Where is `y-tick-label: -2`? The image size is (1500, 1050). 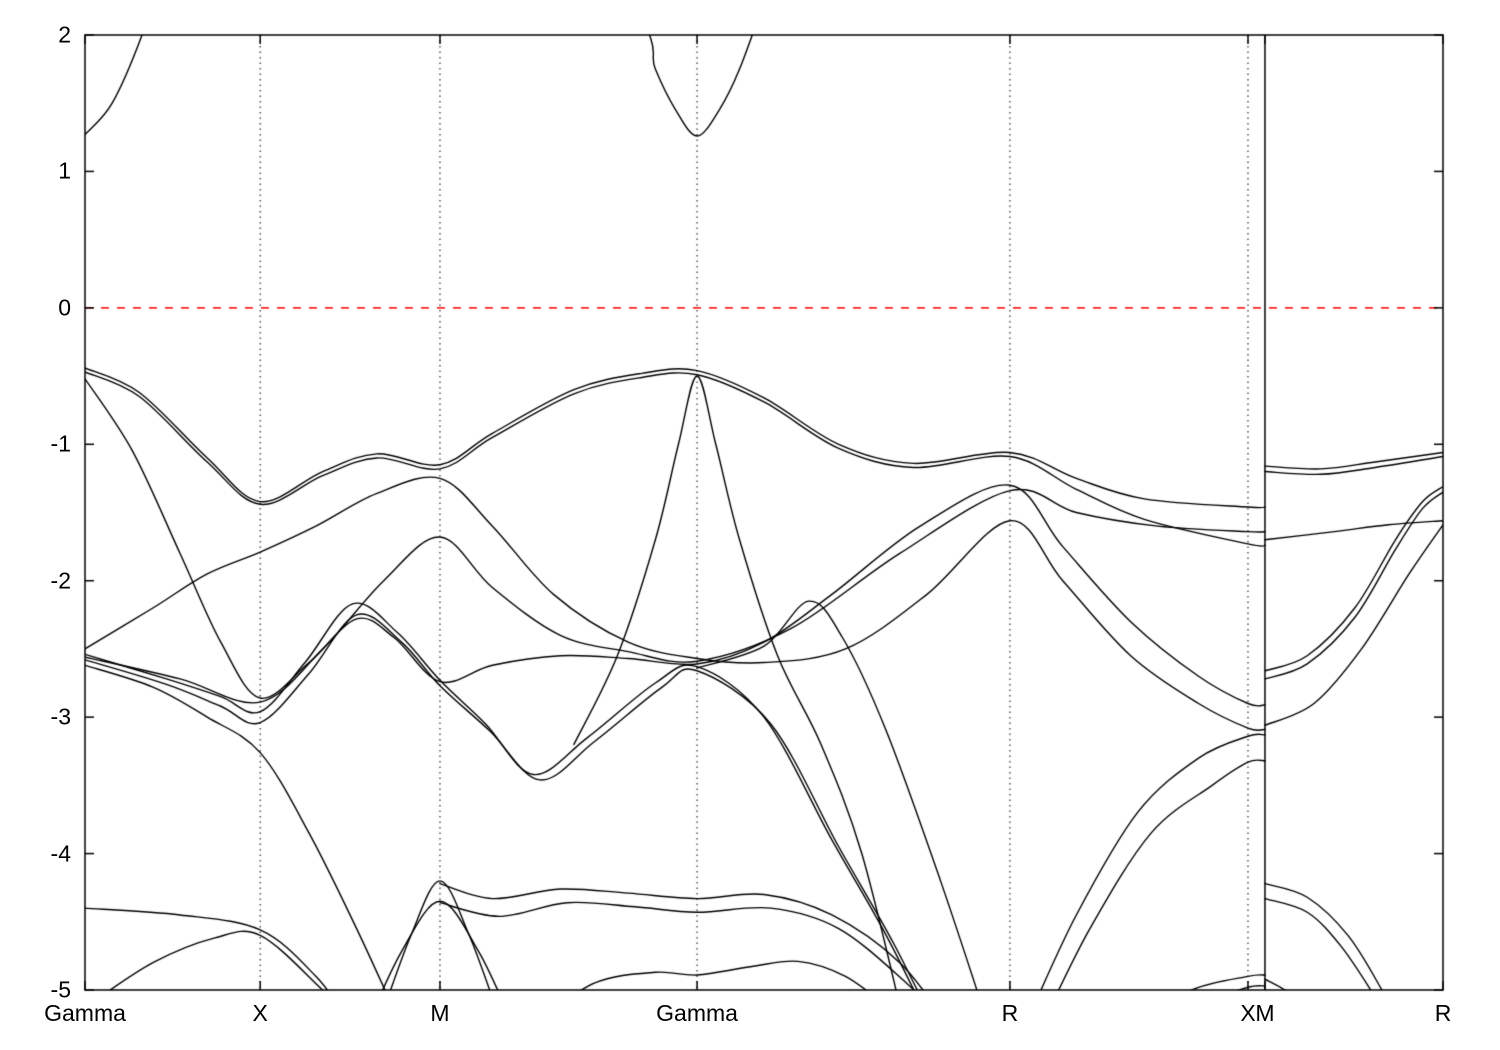
y-tick-label: -2 is located at coordinates (60, 580).